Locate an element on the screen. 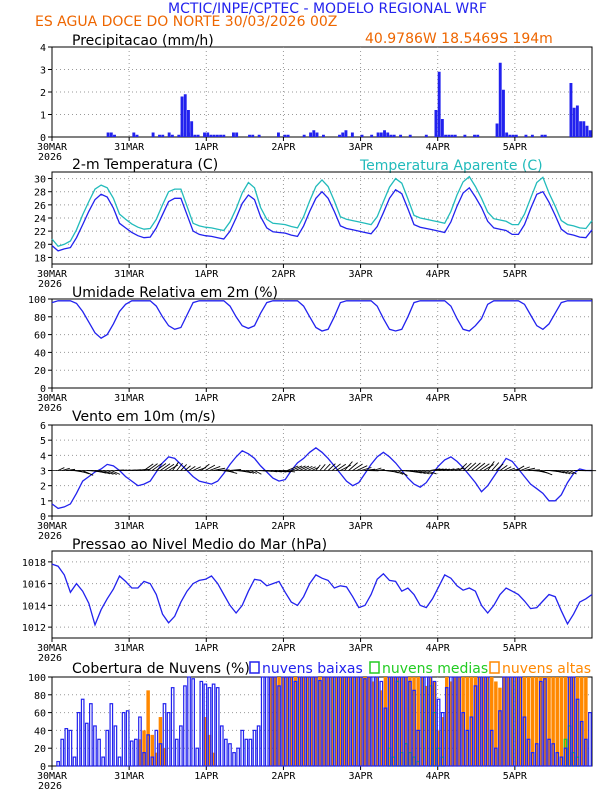  temp-ytick-label: 30 is located at coordinates (40, 180).